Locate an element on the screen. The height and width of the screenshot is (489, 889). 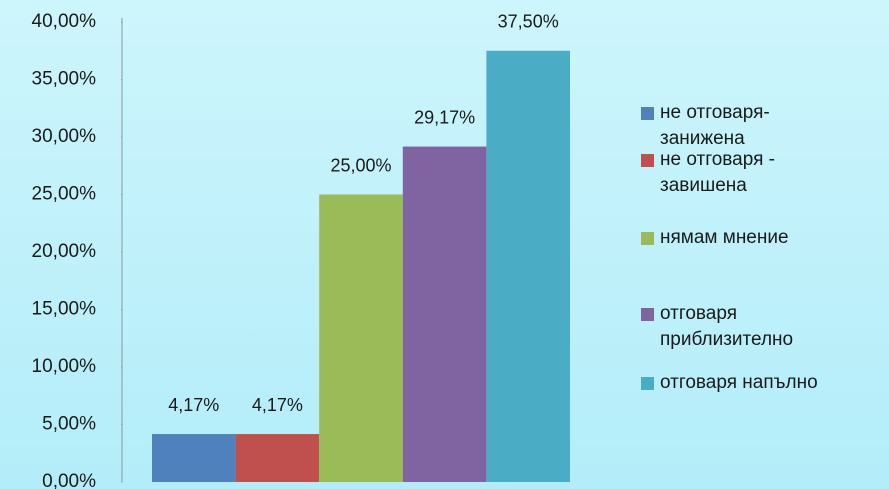
legend-item: отговаря приблизително is located at coordinates (746, 327).